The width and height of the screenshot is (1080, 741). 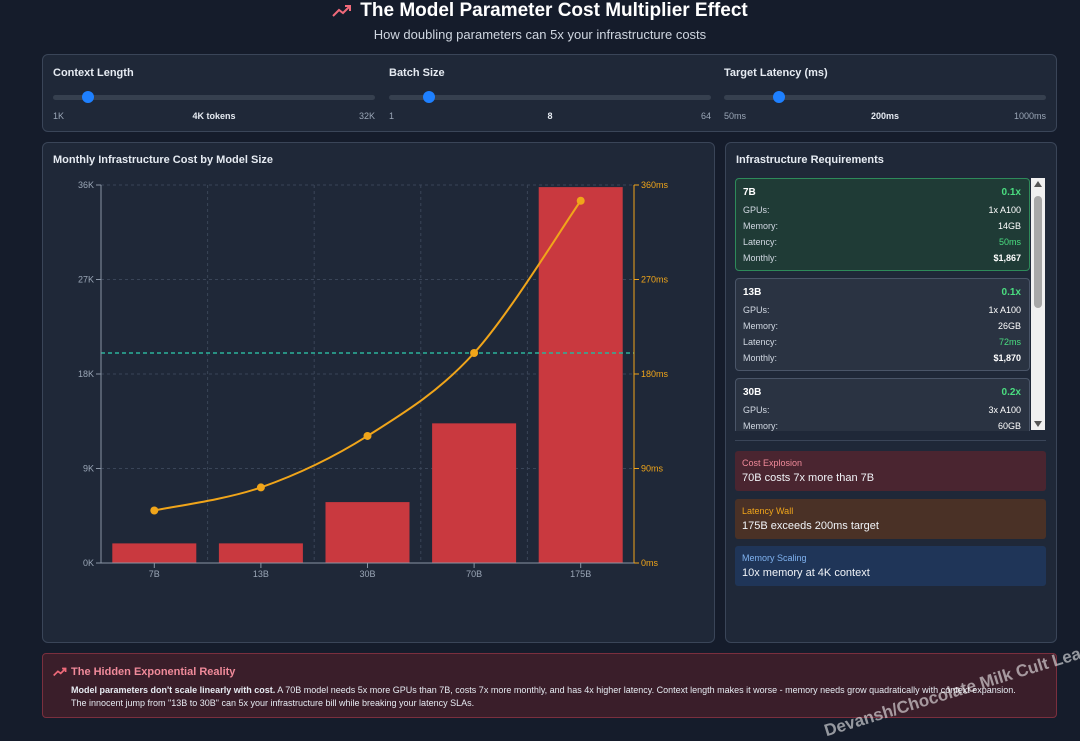 I want to click on card-model: 30B, so click(x=752, y=392).